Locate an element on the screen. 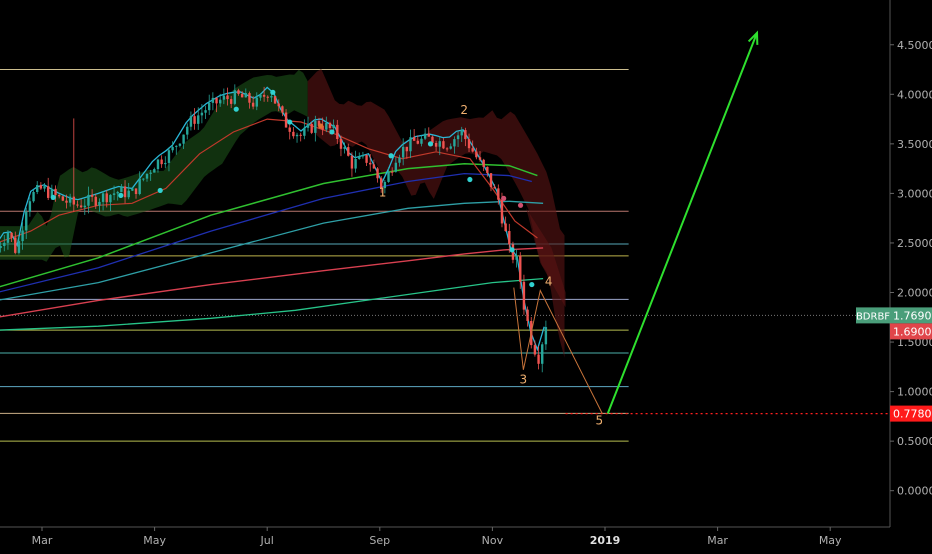 Image resolution: width=932 pixels, height=554 pixels. ma-blue is located at coordinates (266, 232).